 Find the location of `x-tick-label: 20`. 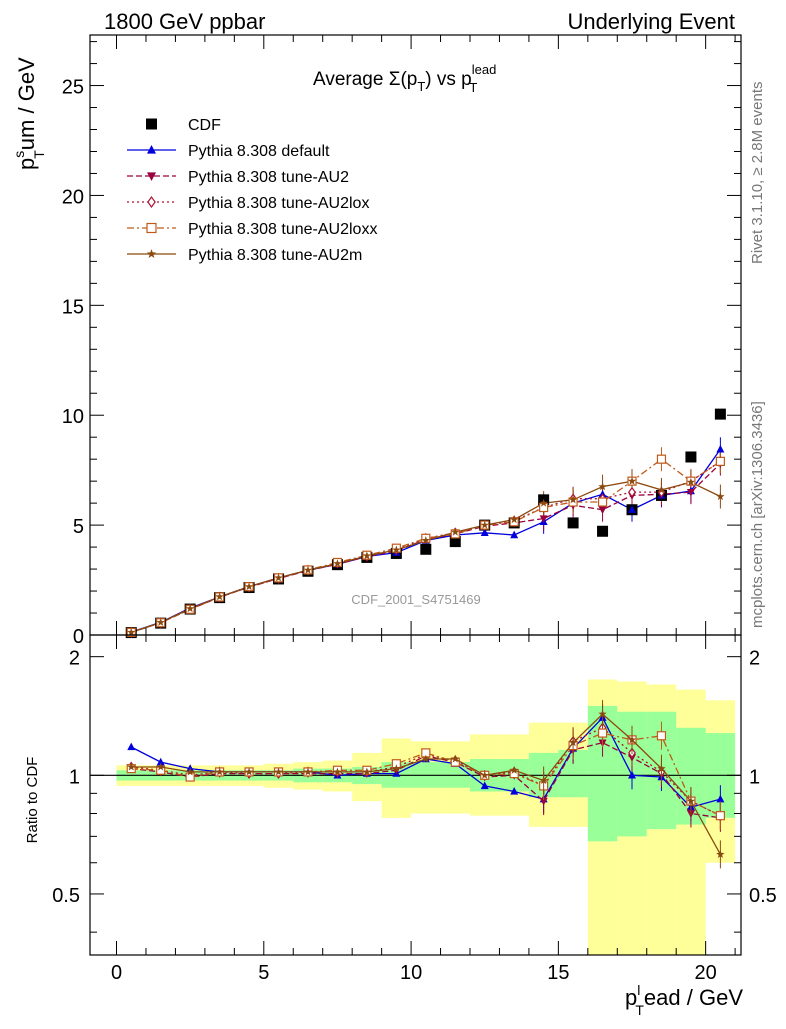

x-tick-label: 20 is located at coordinates (706, 973).